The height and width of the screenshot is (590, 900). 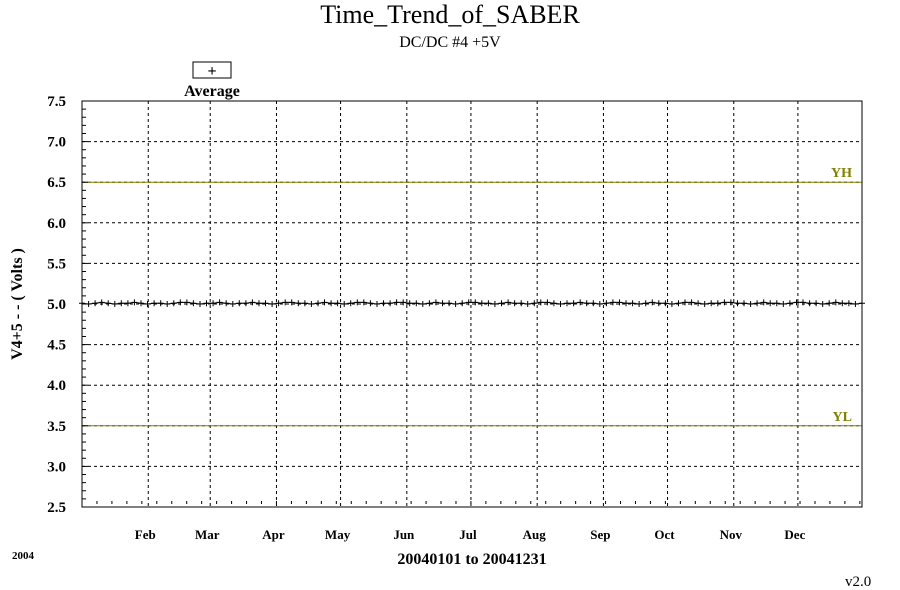 What do you see at coordinates (145, 534) in the screenshot?
I see `x-tick-label-feb: Feb` at bounding box center [145, 534].